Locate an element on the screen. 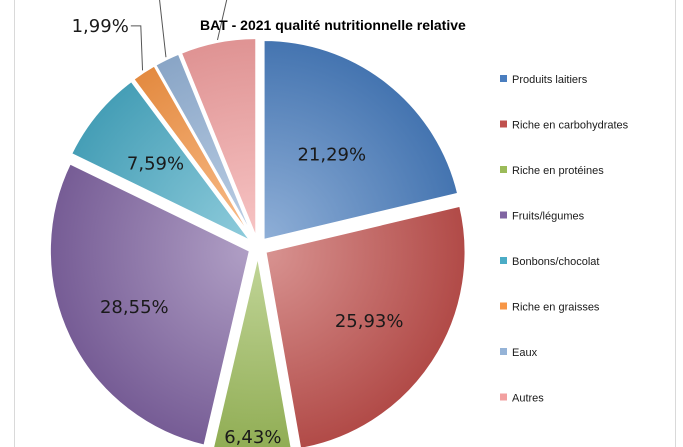  pie-slice-eaux is located at coordinates (204, 146).